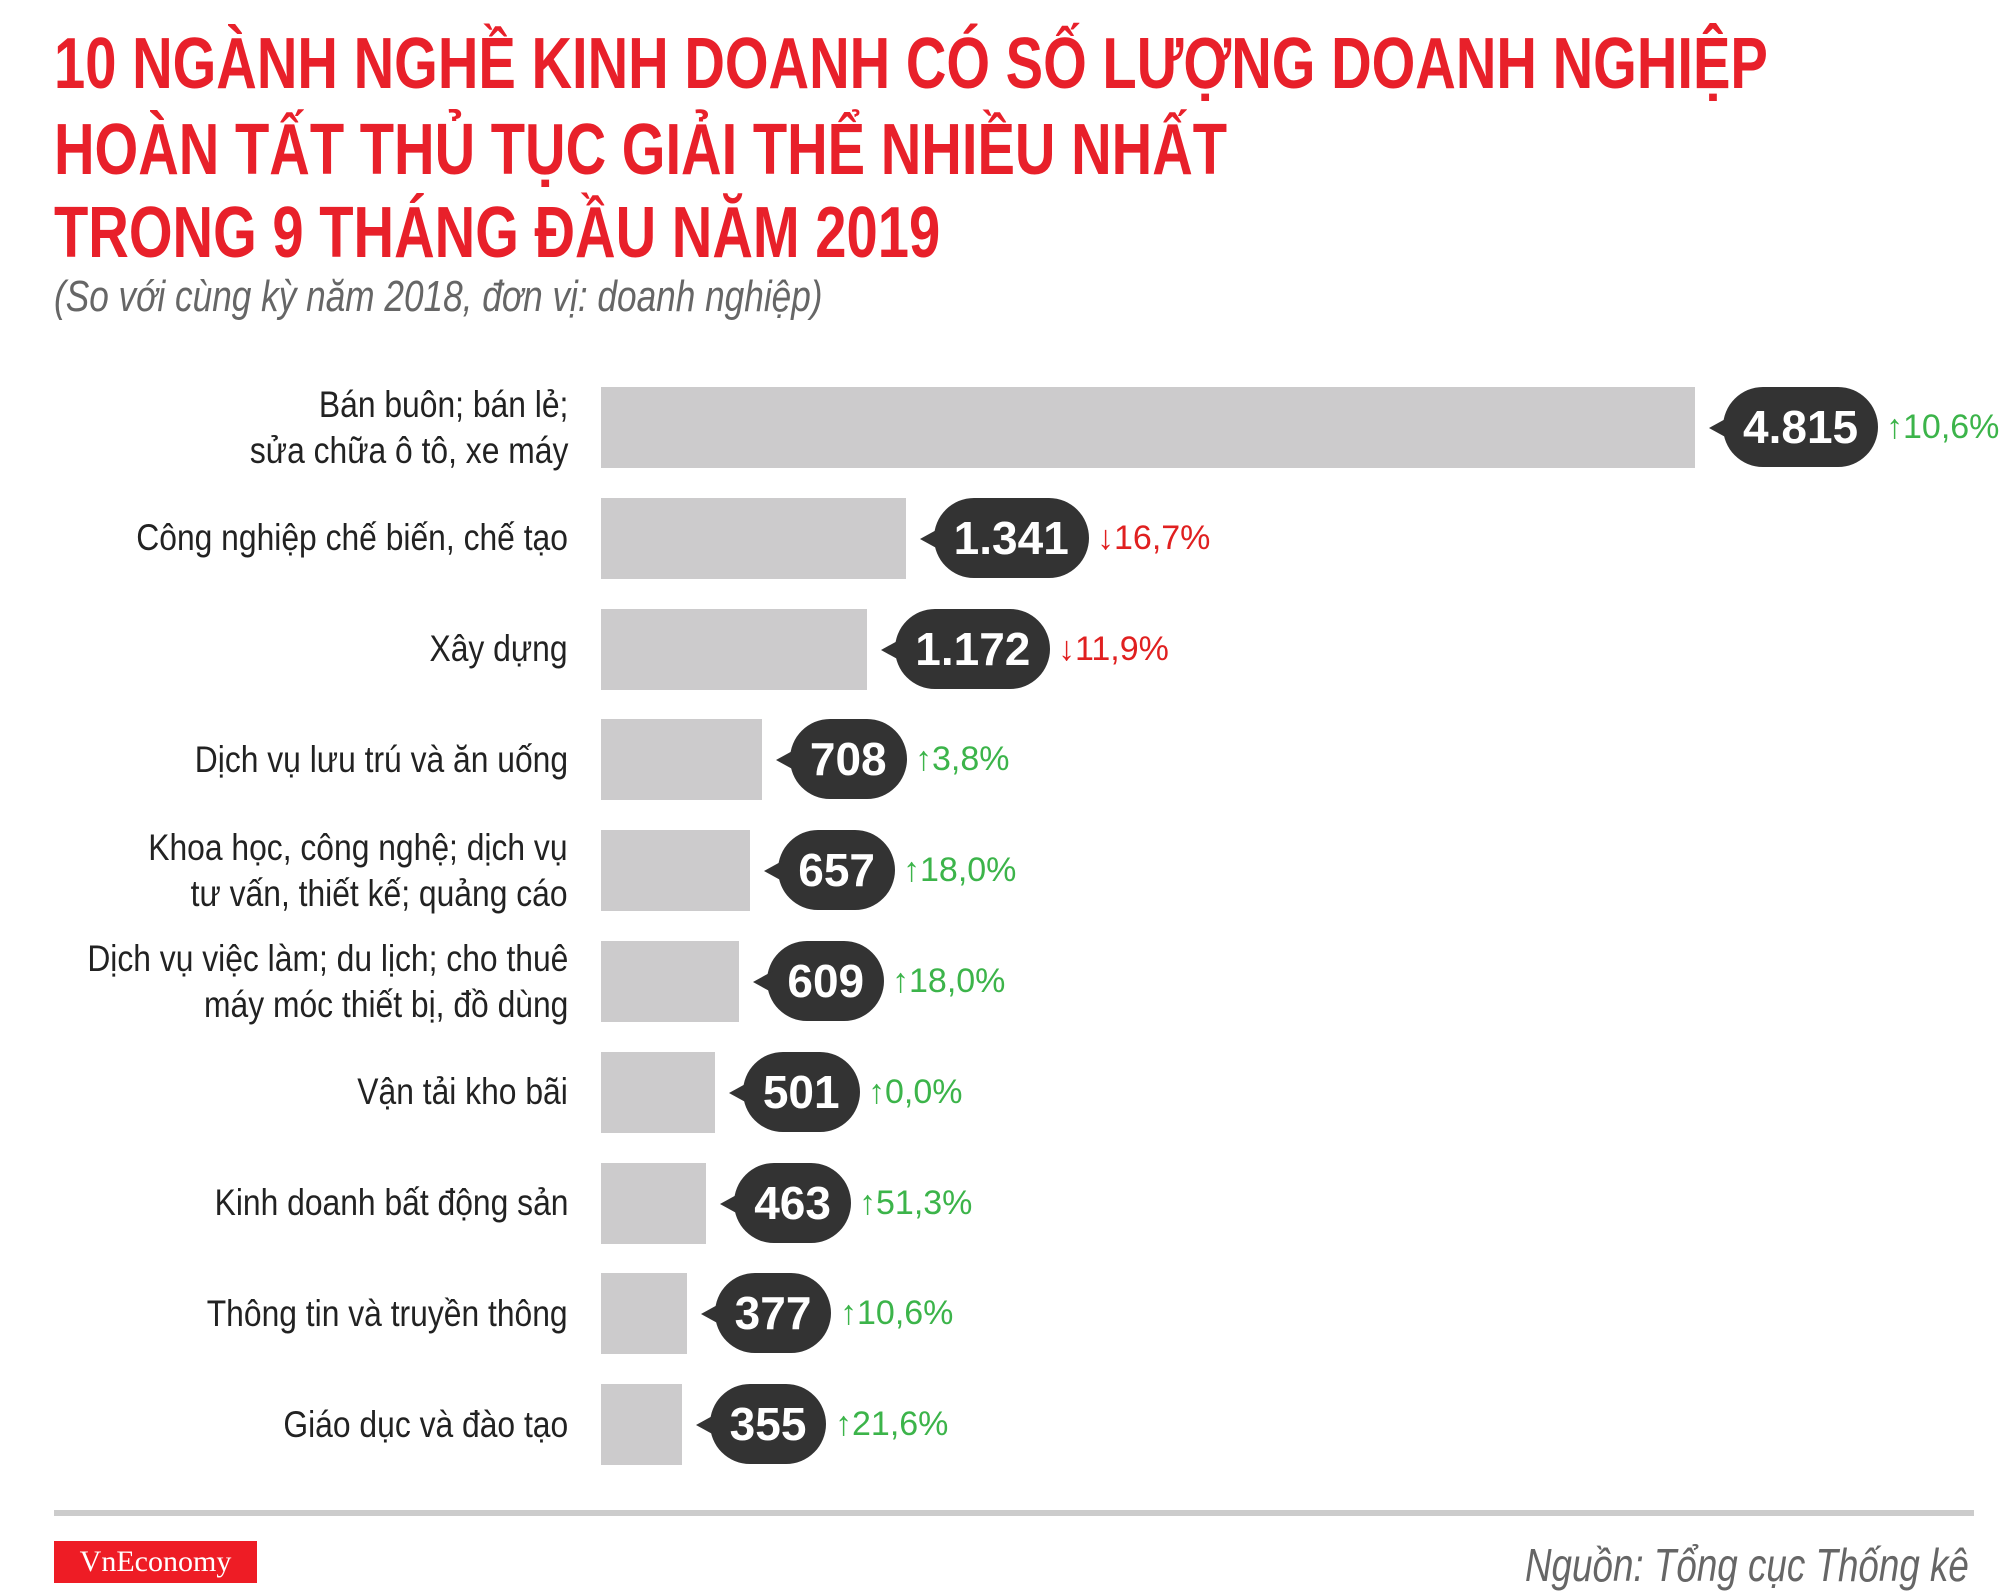 The width and height of the screenshot is (2000, 1594). Describe the element at coordinates (924, 1202) in the screenshot. I see `change-value: 51,3%` at that location.